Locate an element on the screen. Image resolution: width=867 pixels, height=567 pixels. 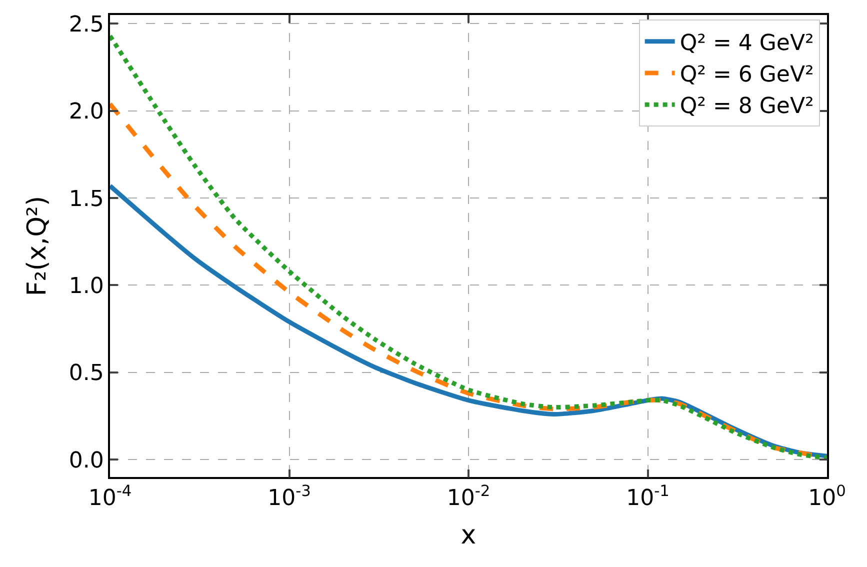
y-axis-title: F₂(x,Q²) is located at coordinates (37, 246).